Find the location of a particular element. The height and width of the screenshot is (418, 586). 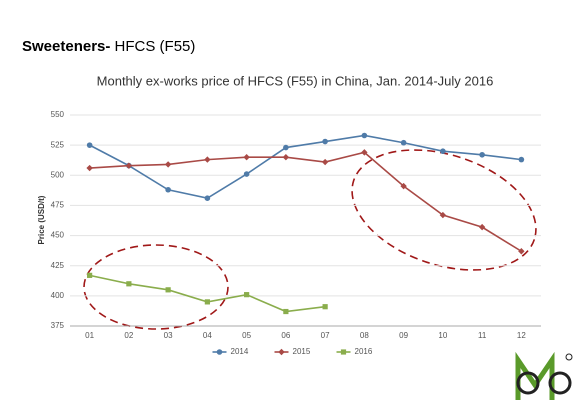

y-tick-label: 475 is located at coordinates (58, 205).